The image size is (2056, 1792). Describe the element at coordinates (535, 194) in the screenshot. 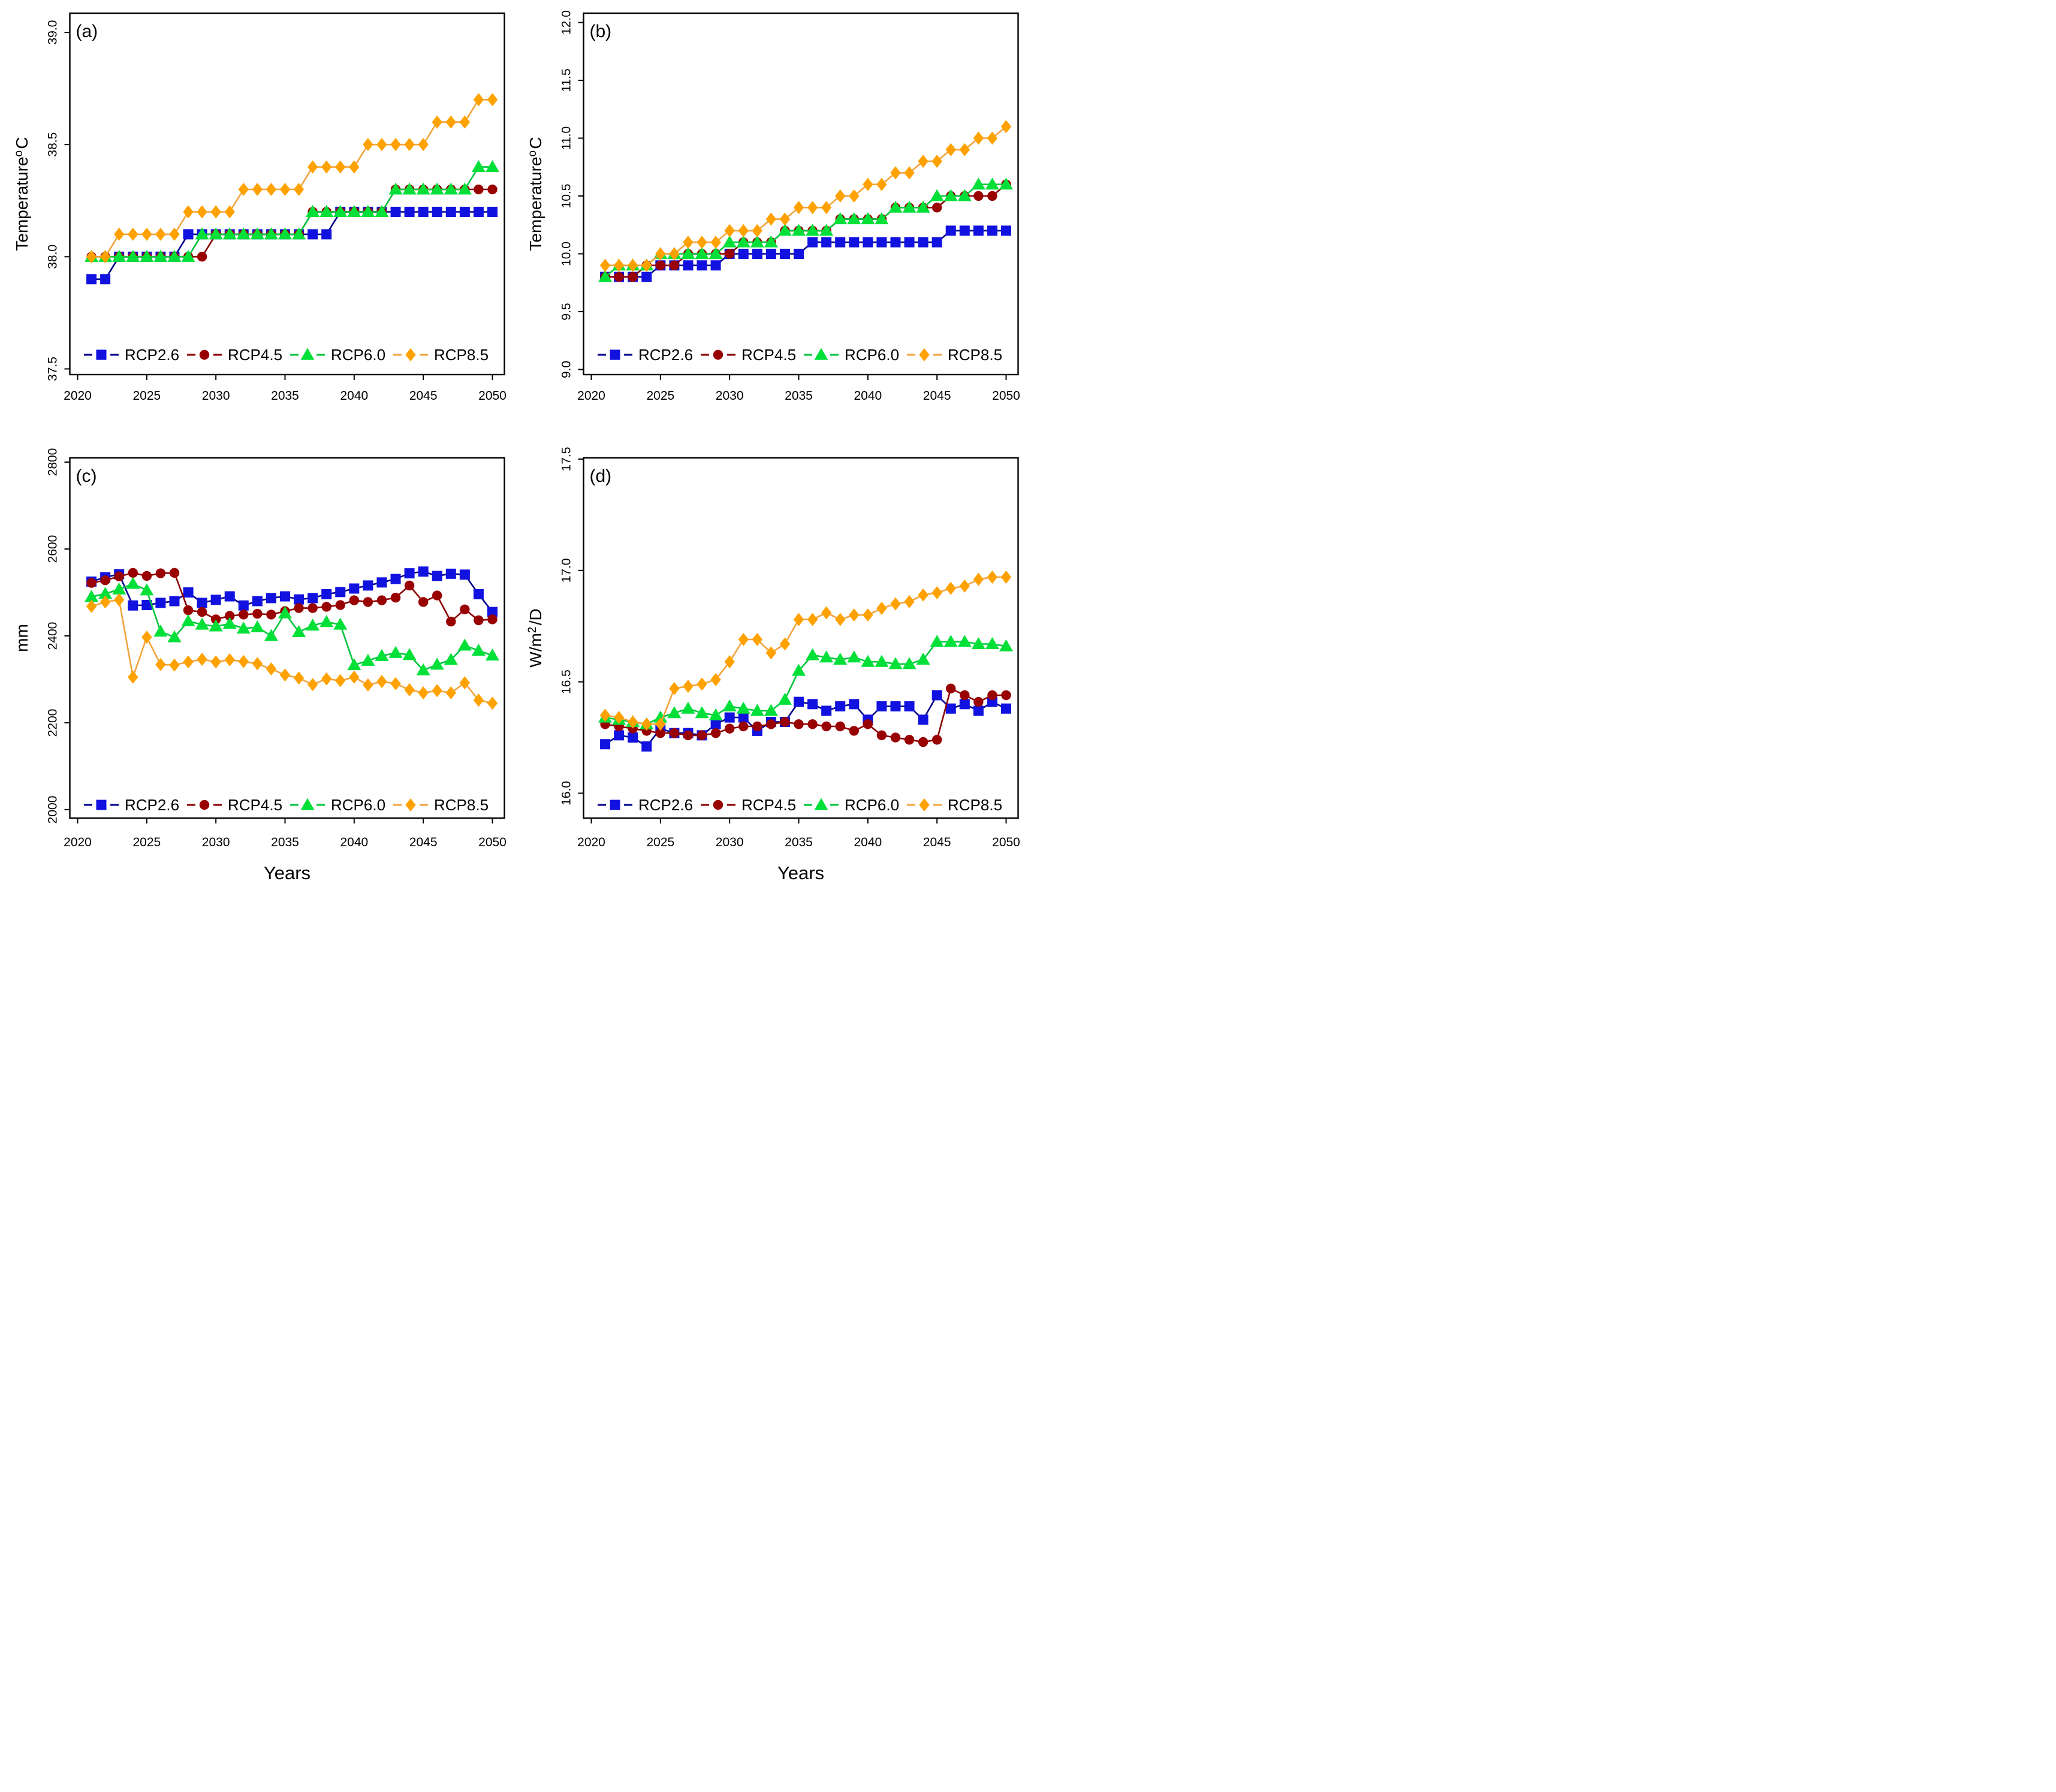

I see `y-axis-title: Temperatureo C` at that location.